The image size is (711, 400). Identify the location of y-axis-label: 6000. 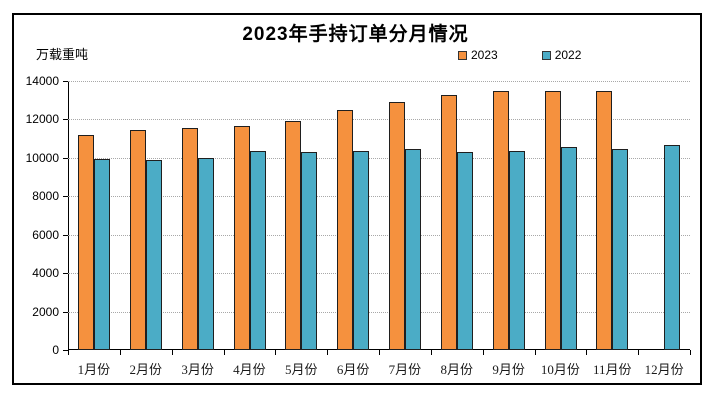
(45, 234).